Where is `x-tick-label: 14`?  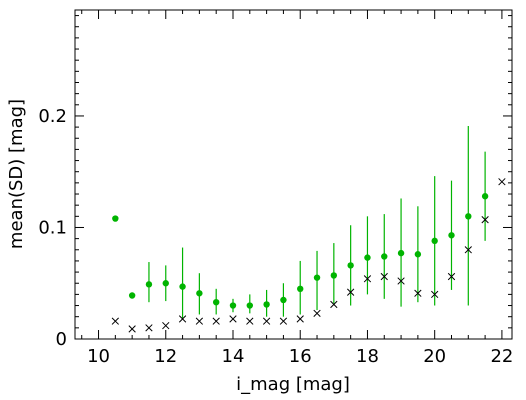 x-tick-label: 14 is located at coordinates (233, 356).